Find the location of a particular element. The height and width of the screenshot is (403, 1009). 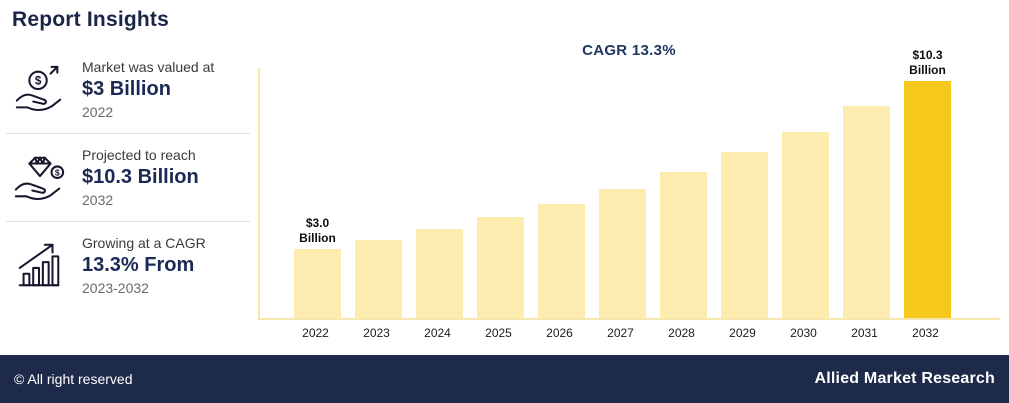

page-title: Report Insights is located at coordinates (91, 19).